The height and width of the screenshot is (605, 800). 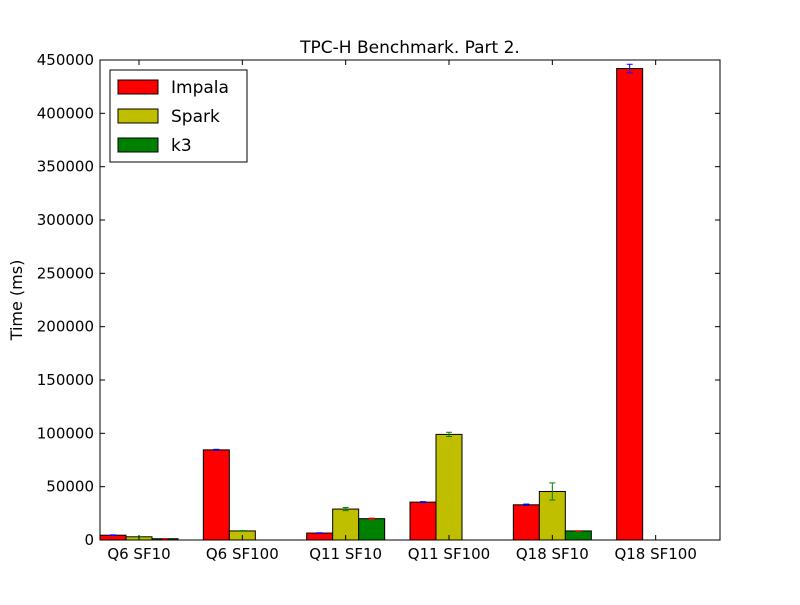 What do you see at coordinates (345, 554) in the screenshot?
I see `x-tick-label: Q11 SF10` at bounding box center [345, 554].